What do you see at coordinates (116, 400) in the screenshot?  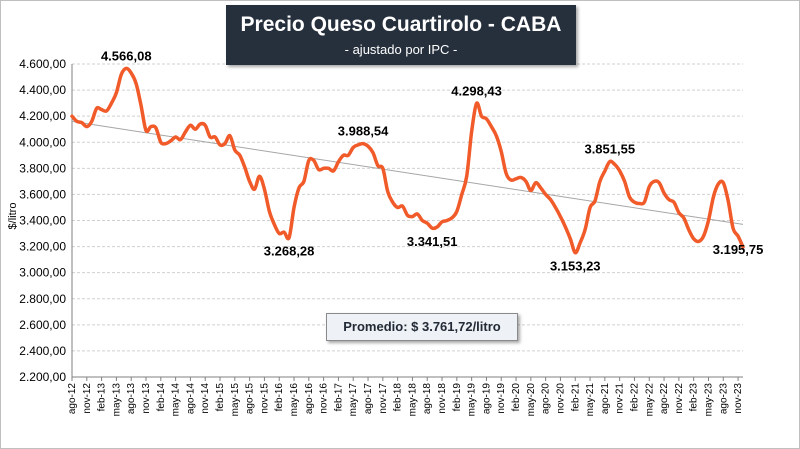 I see `x-tick-label: may-13` at bounding box center [116, 400].